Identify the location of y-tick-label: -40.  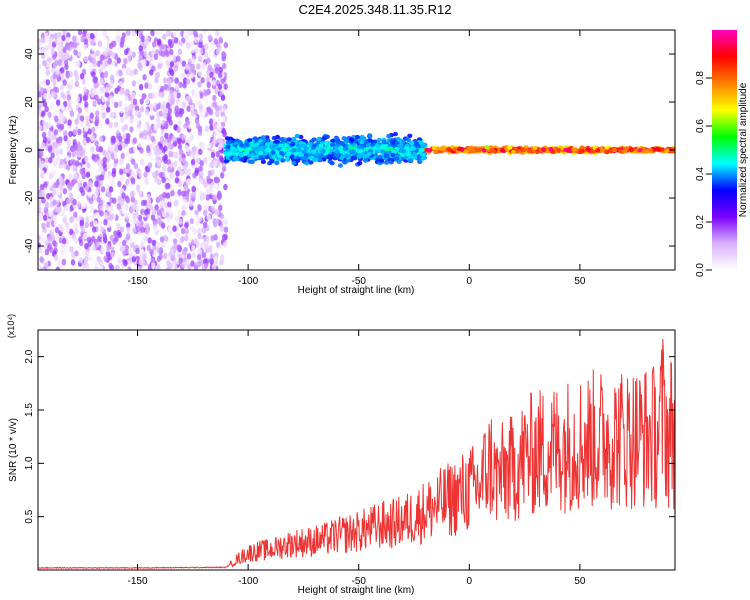
(29, 245).